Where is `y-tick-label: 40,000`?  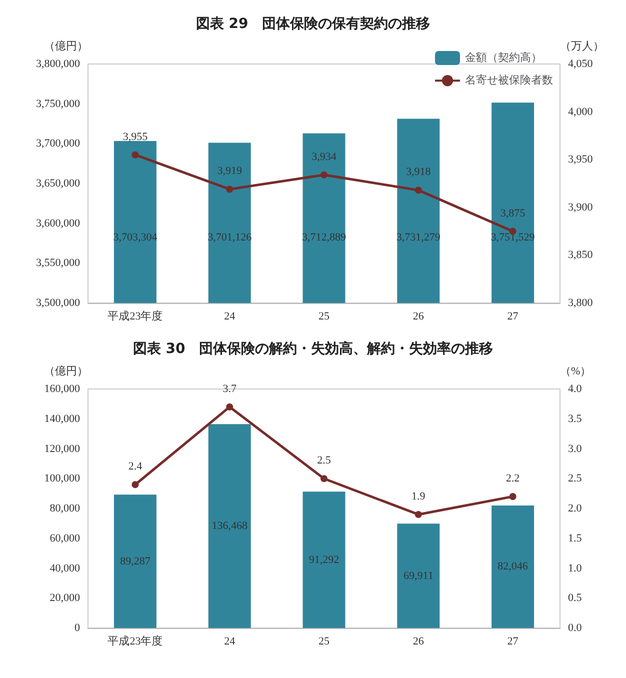 y-tick-label: 40,000 is located at coordinates (65, 568).